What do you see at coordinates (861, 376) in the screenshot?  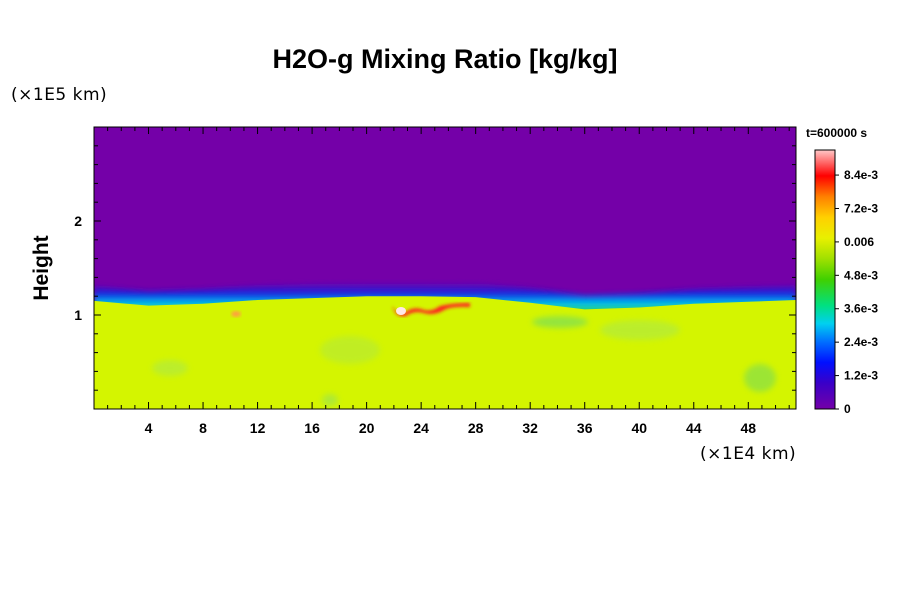 I see `colorbar-tick-label: 1.2e-3` at bounding box center [861, 376].